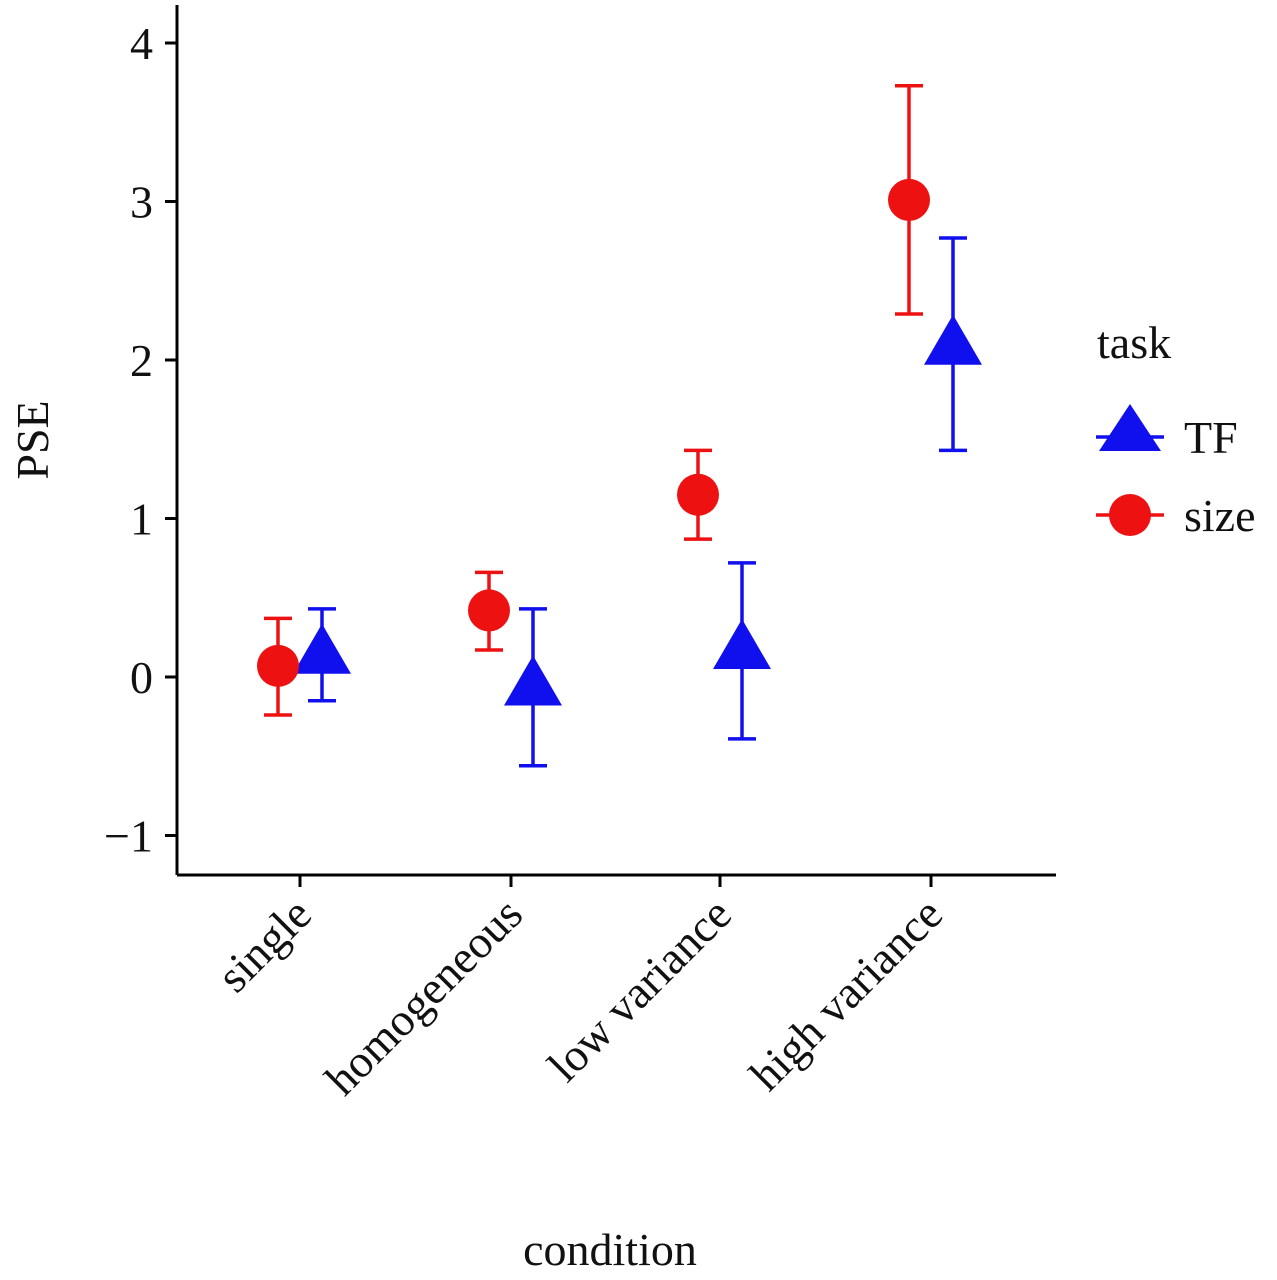 Image resolution: width=1277 pixels, height=1280 pixels. What do you see at coordinates (639, 989) in the screenshot?
I see `x-tick-label: low variance` at bounding box center [639, 989].